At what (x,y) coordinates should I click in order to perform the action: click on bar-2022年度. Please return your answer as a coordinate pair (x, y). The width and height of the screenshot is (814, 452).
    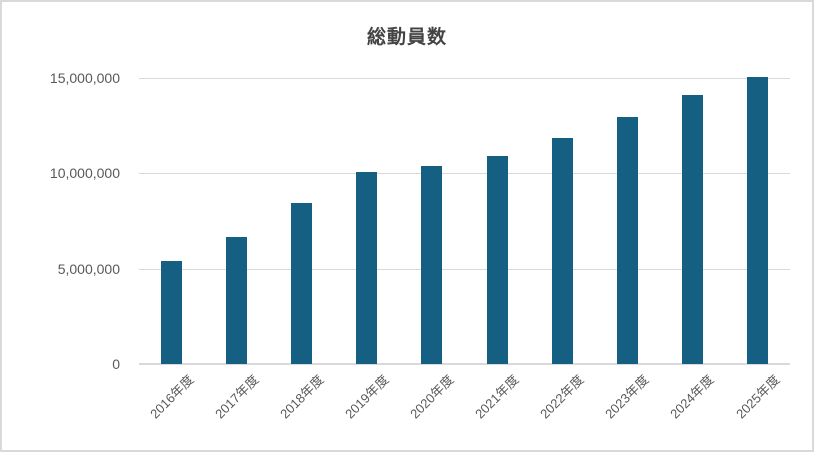
    Looking at the image, I should click on (562, 251).